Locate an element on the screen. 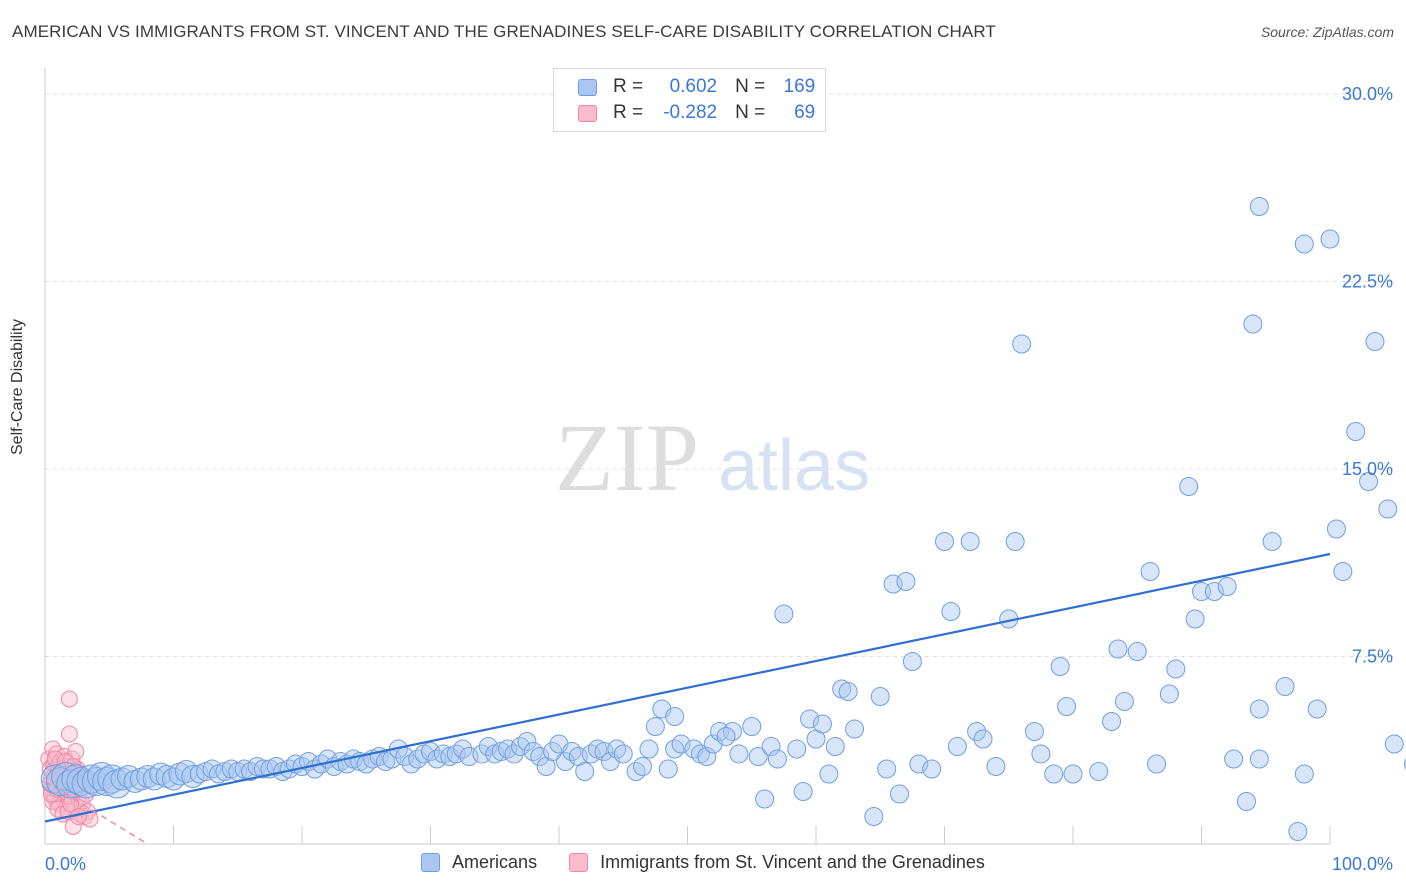 The width and height of the screenshot is (1406, 892). legend-r-value-americans: 0.602 is located at coordinates (693, 86).